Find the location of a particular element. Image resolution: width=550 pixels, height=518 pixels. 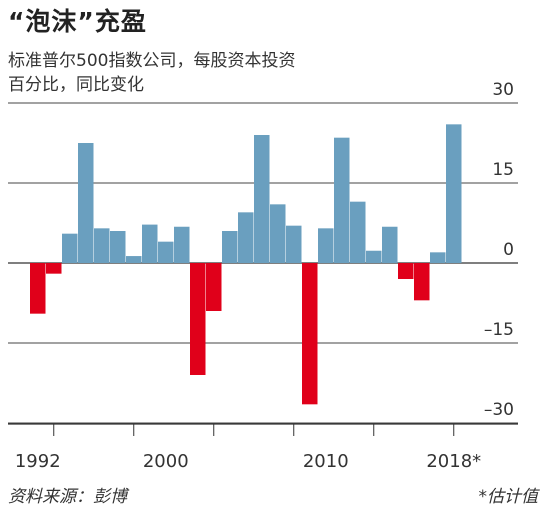

bar-1995 is located at coordinates (86, 203).